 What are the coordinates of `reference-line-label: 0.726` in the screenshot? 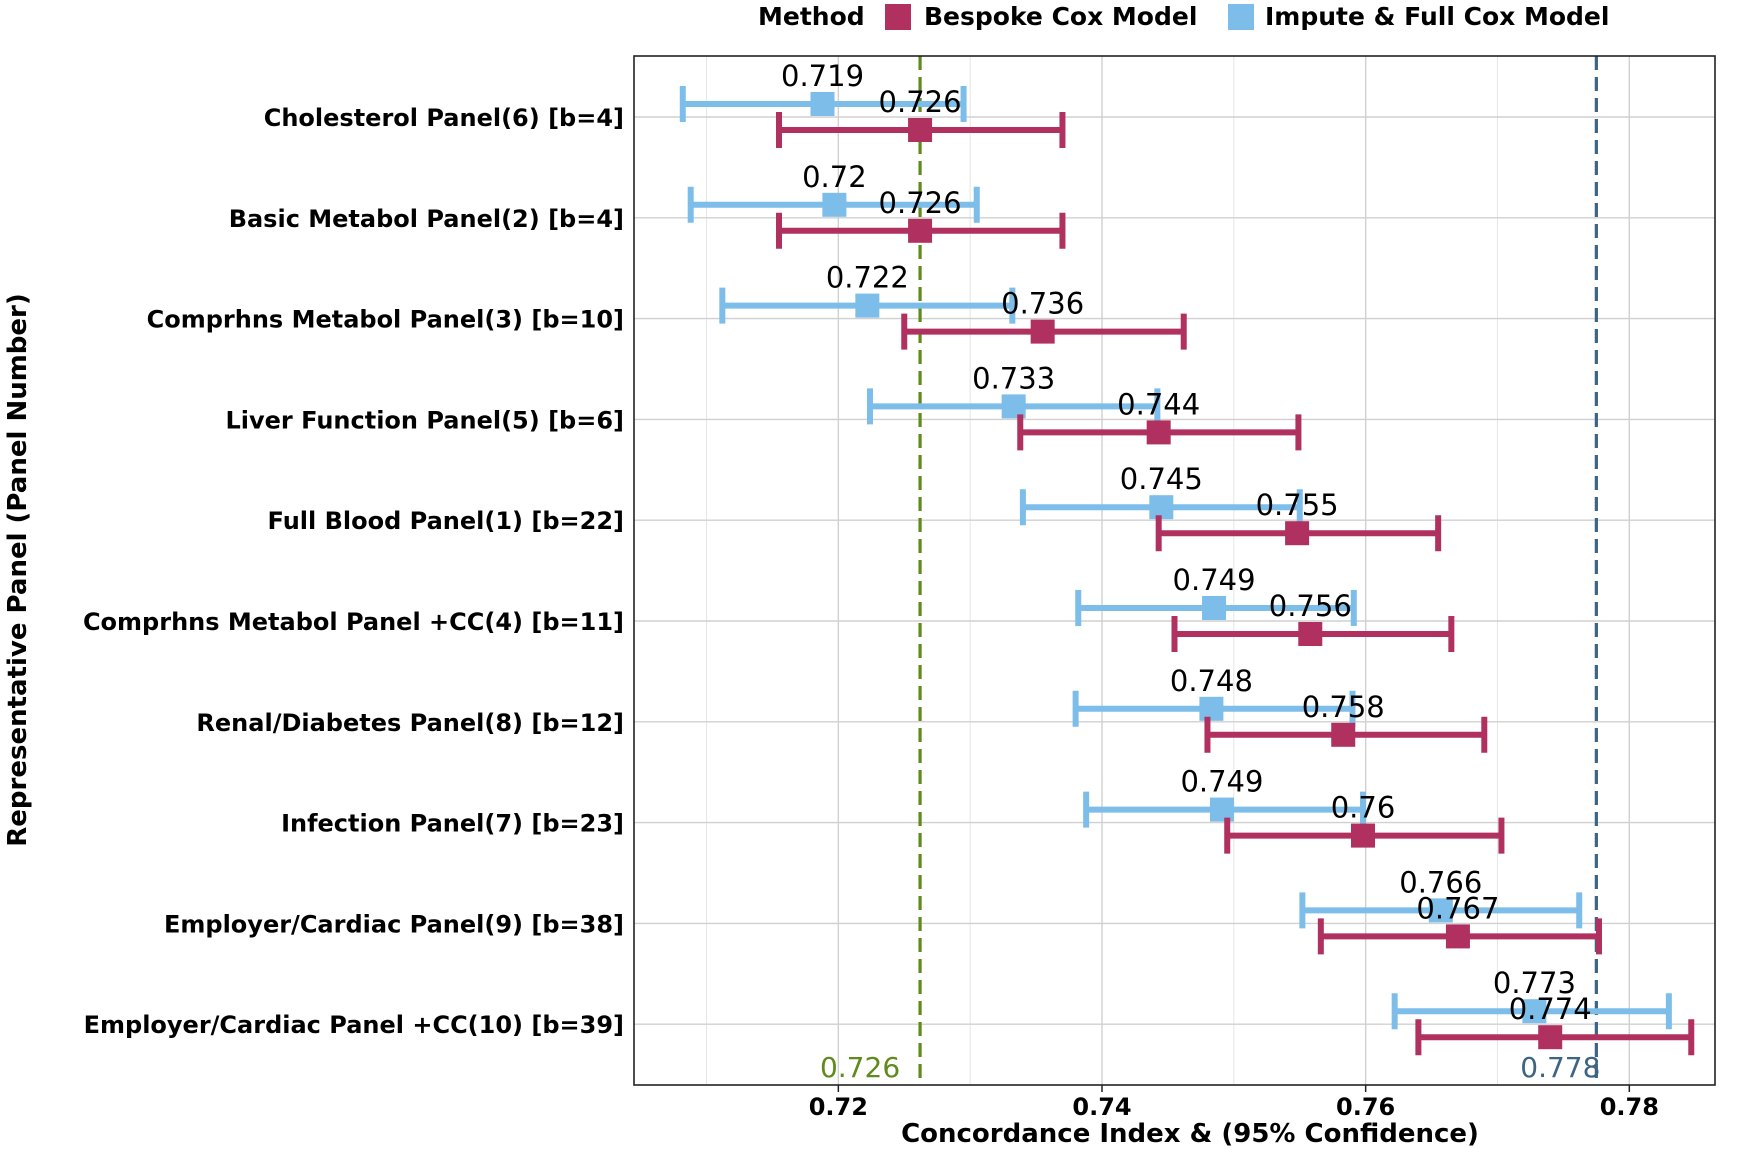 It's located at (860, 1067).